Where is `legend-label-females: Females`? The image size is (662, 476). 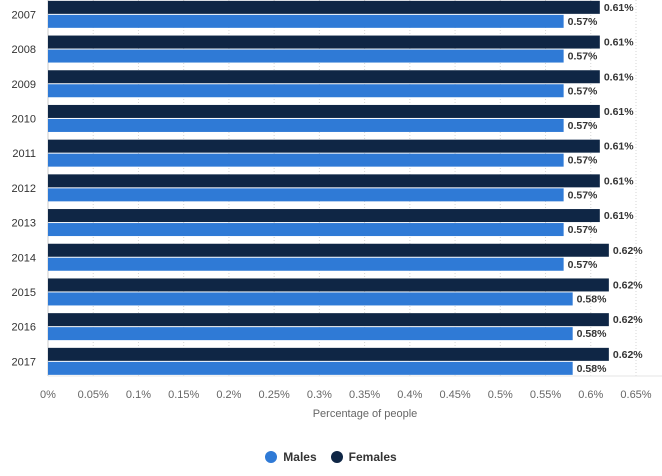 legend-label-females: Females is located at coordinates (372, 457).